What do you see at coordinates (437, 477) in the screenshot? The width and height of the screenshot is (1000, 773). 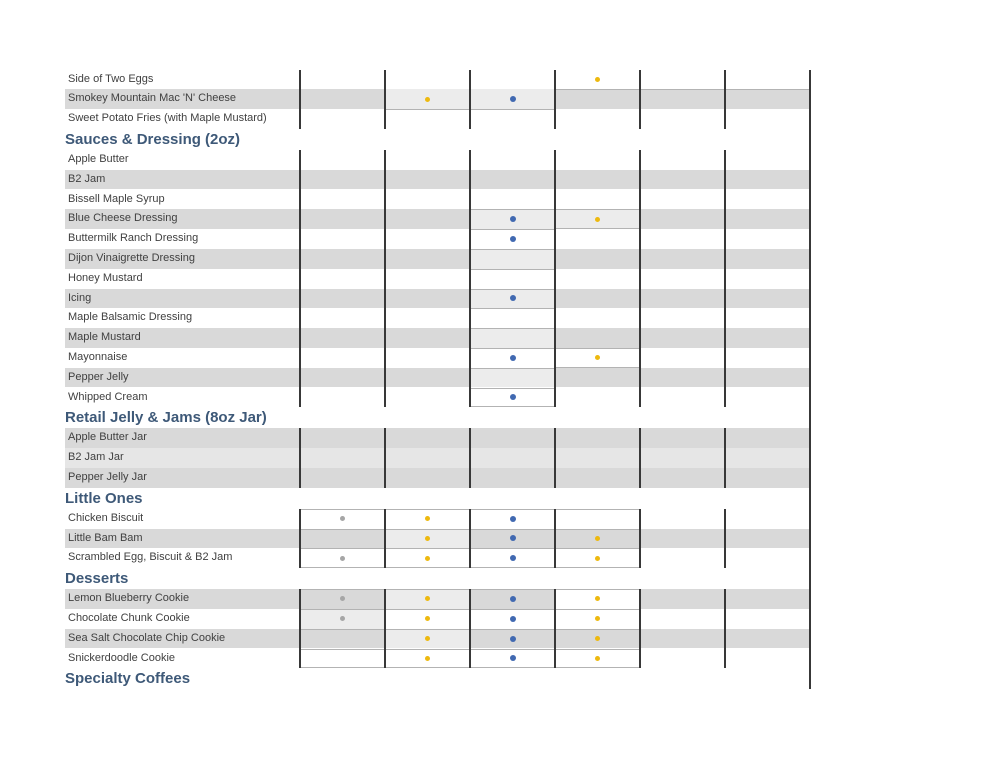 I see `table-row: Pepper Jelly Jar` at bounding box center [437, 477].